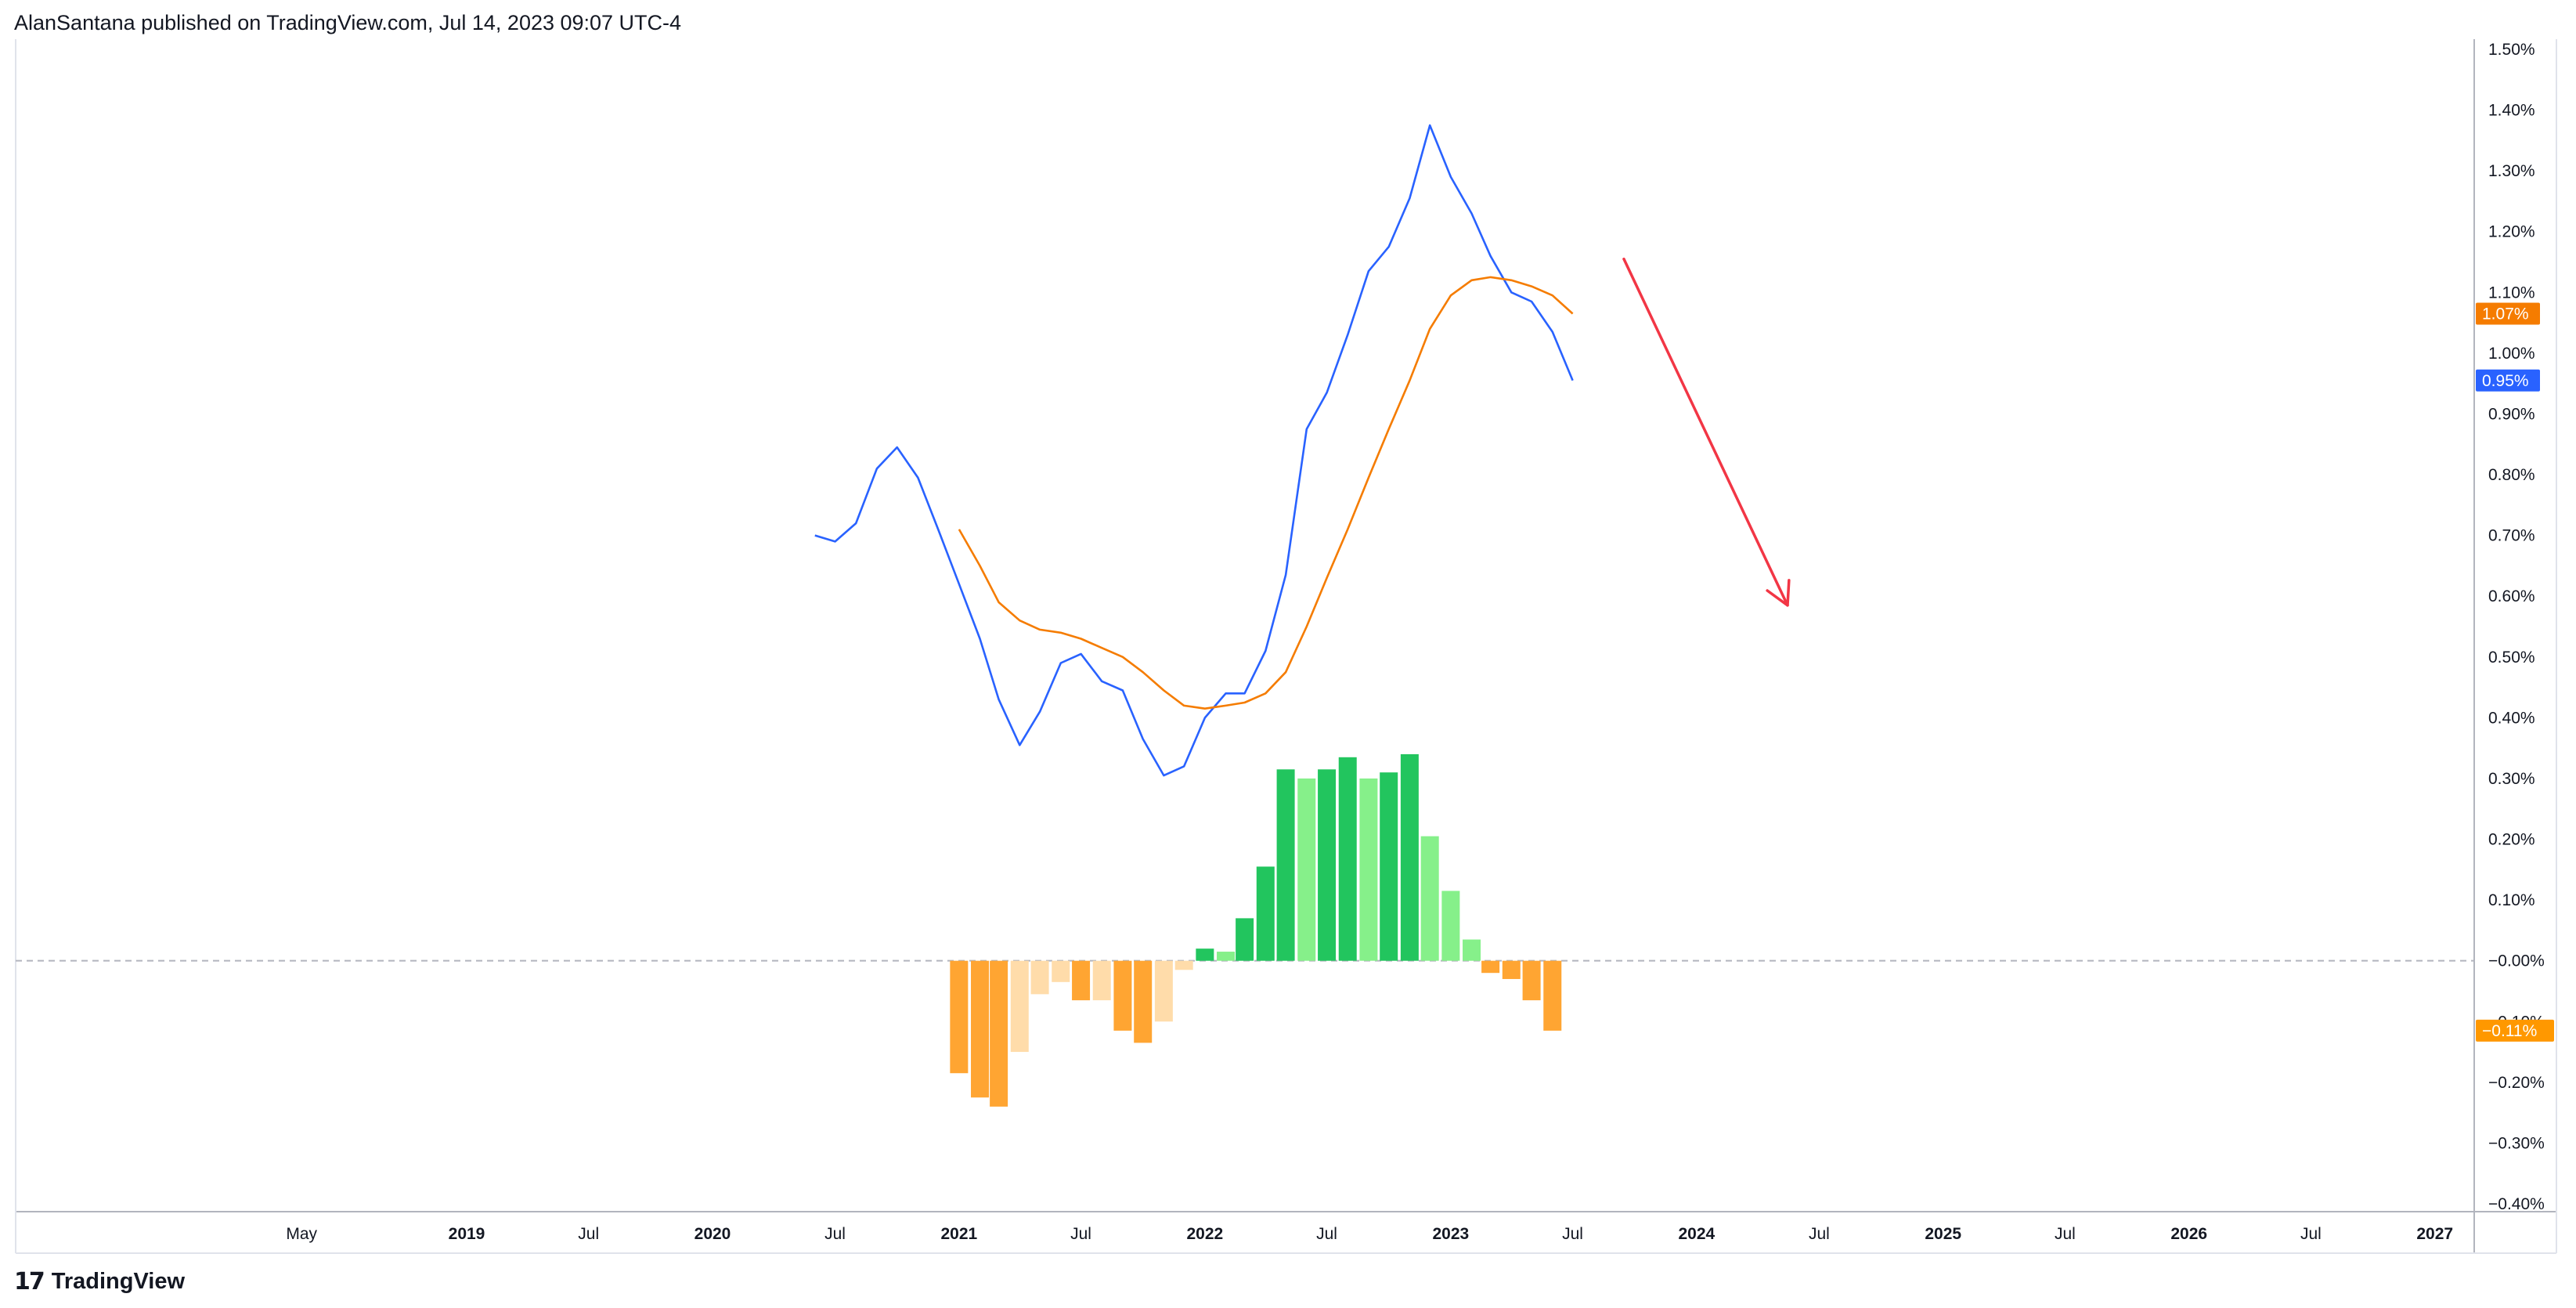 The image size is (2576, 1308). Describe the element at coordinates (1205, 1234) in the screenshot. I see `x-tick-label: 2022` at that location.